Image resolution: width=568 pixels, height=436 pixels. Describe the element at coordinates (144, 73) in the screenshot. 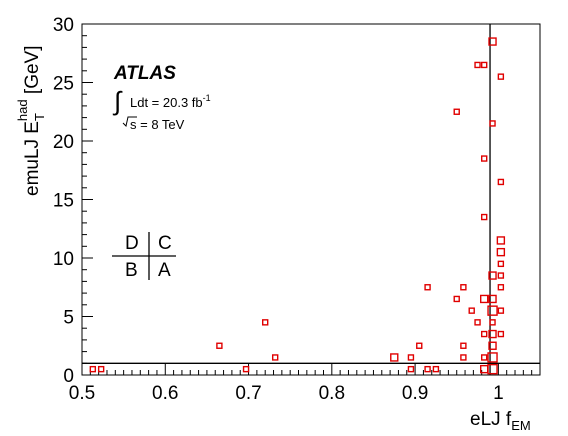

I see `experiment-label: ATLAS` at that location.